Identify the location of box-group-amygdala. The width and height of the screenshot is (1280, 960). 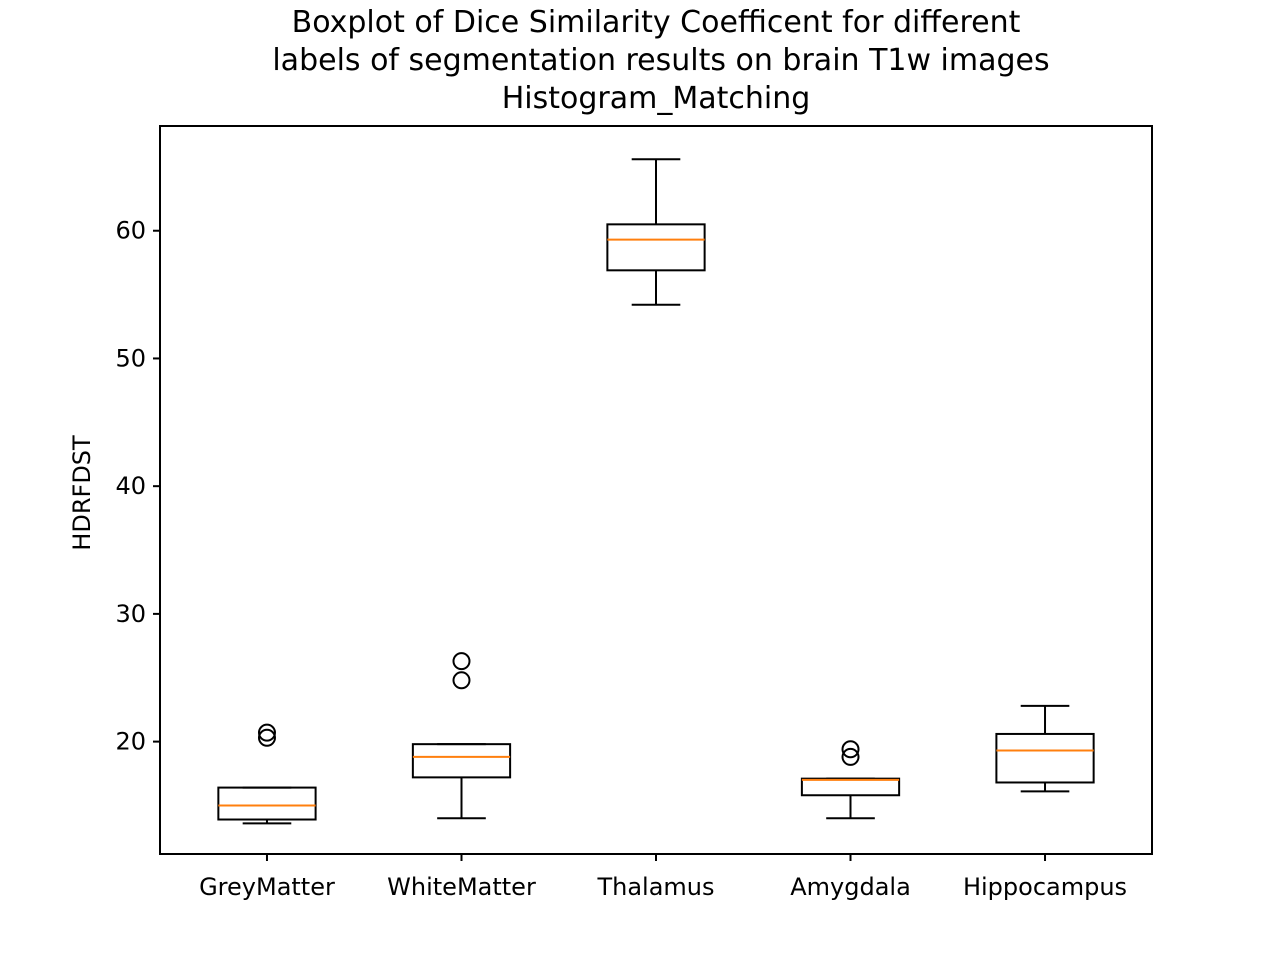
(850, 780).